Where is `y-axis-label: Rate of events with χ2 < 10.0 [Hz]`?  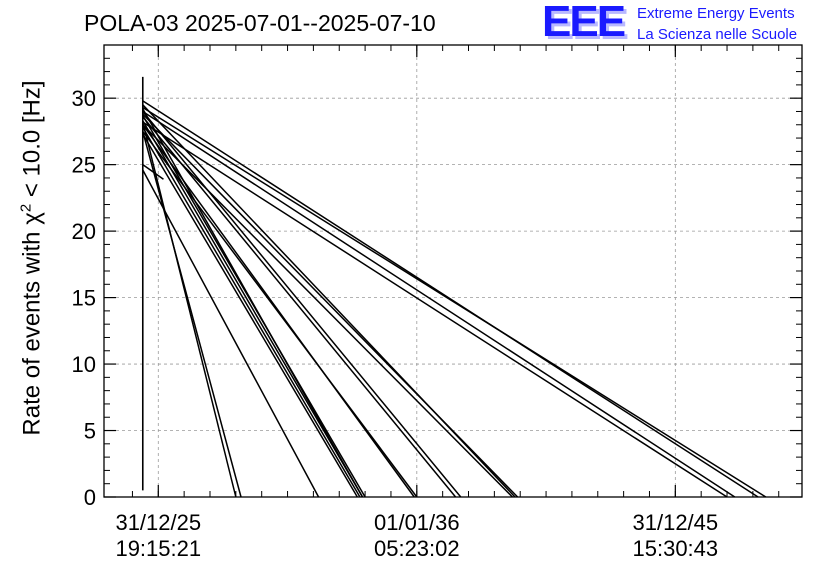 y-axis-label: Rate of events with χ2 < 10.0 [Hz] is located at coordinates (32, 257).